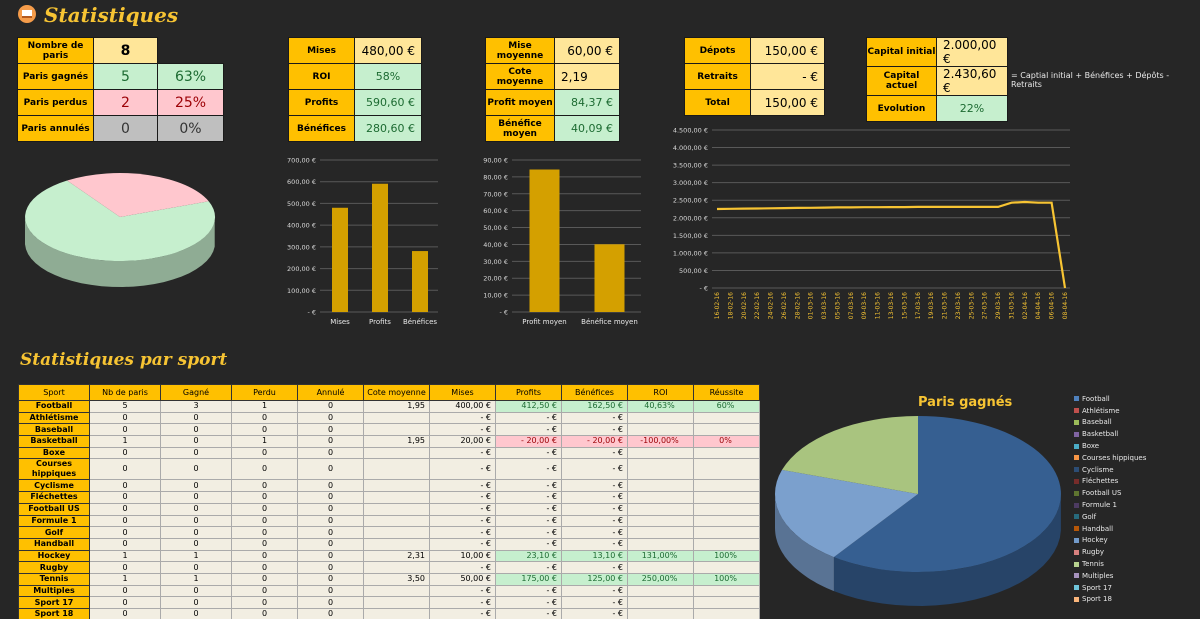  What do you see at coordinates (972, 81) in the screenshot?
I see `capital-actuel-value: 2.430,60 €` at bounding box center [972, 81].